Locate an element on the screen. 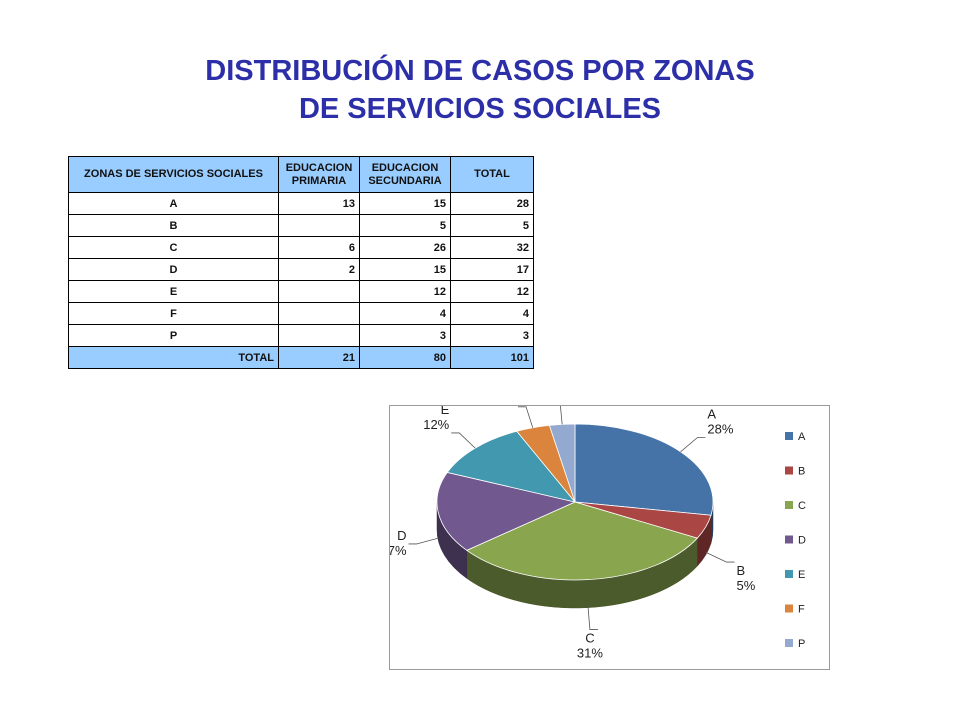  table-cell-total: 3 is located at coordinates (492, 335).